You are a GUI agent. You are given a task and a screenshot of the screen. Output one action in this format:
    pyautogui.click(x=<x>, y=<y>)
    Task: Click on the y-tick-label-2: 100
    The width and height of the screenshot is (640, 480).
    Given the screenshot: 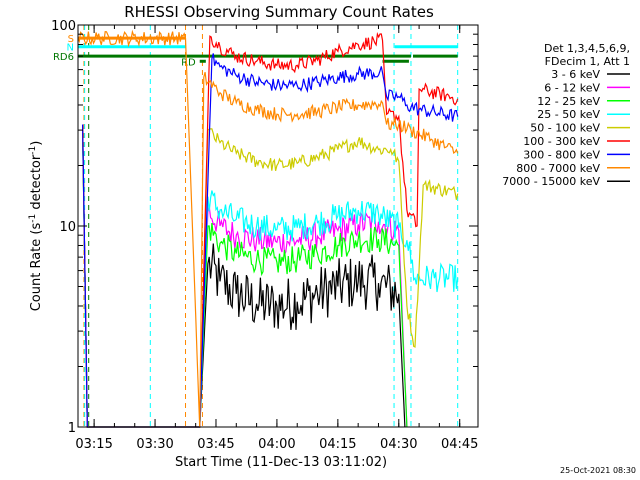 What is the action you would take?
    pyautogui.click(x=63, y=26)
    